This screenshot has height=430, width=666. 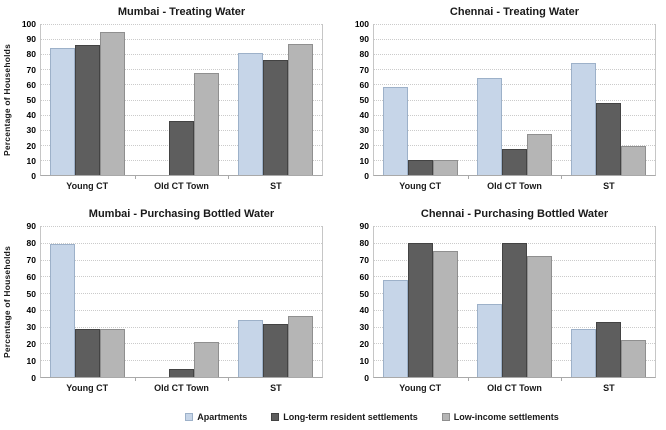 I want to click on bar-group-old-ct-town, so click(x=515, y=99).